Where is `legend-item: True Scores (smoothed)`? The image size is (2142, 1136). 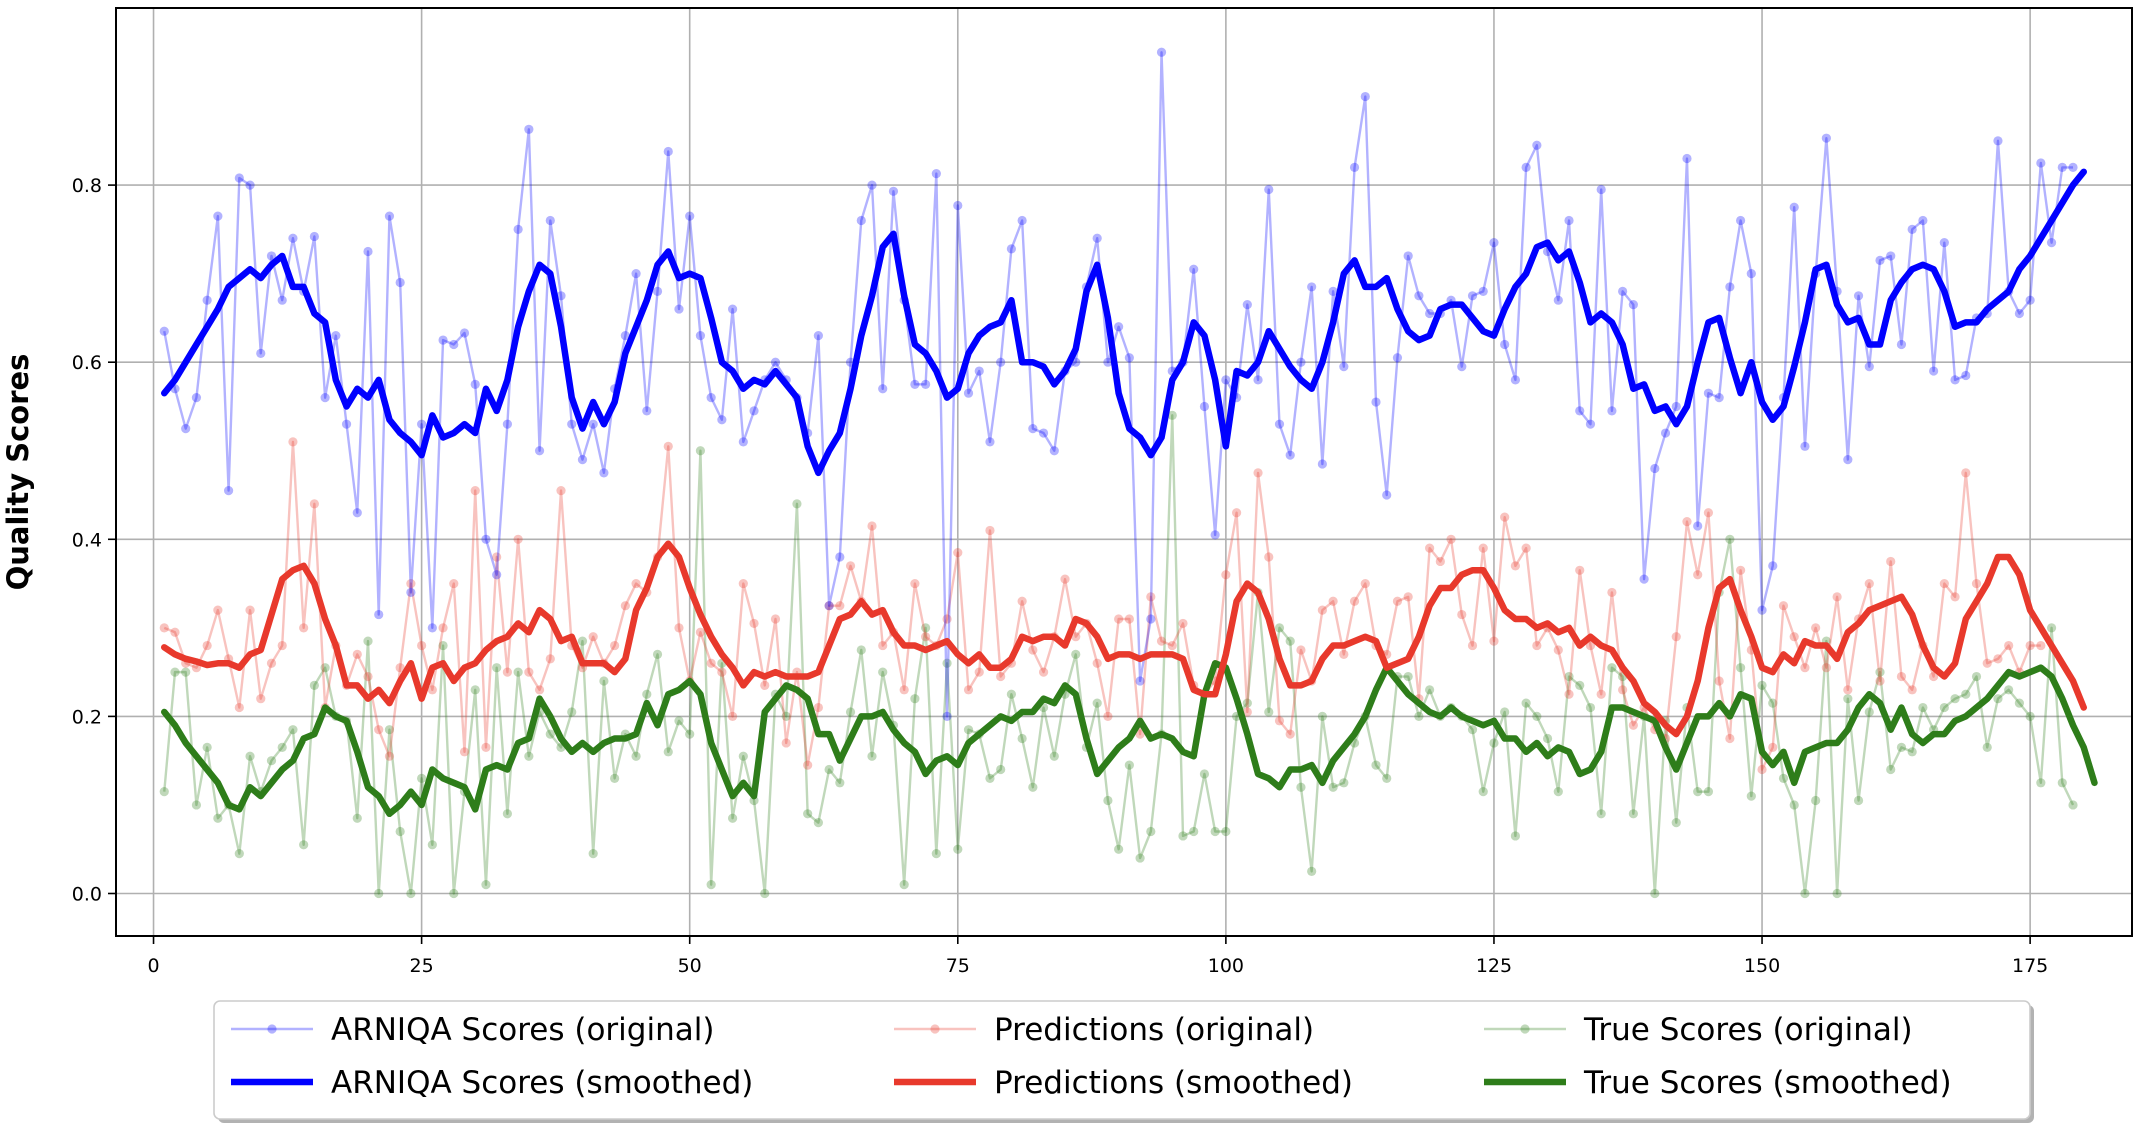 legend-item: True Scores (smoothed) is located at coordinates (1718, 1083).